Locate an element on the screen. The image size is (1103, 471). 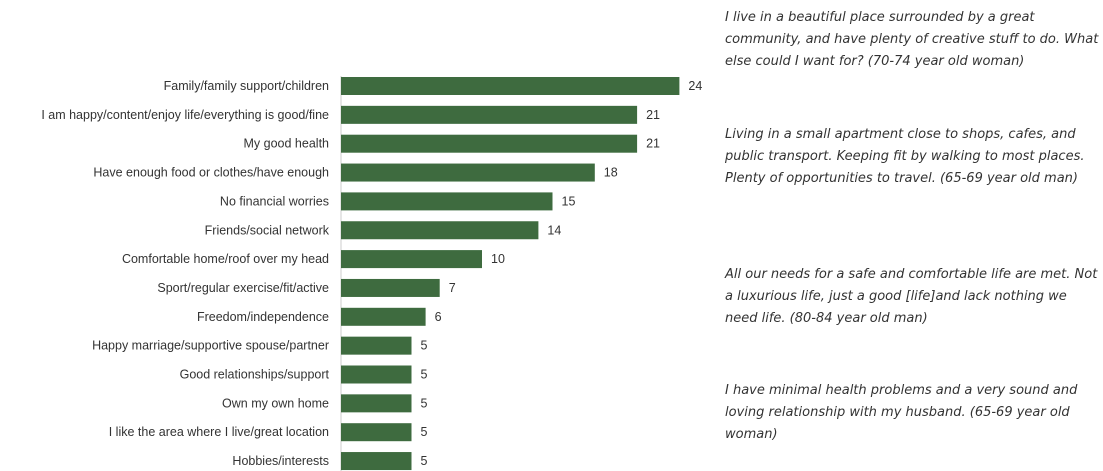
category-label: Sport/regular exercise/fit/active is located at coordinates (243, 288).